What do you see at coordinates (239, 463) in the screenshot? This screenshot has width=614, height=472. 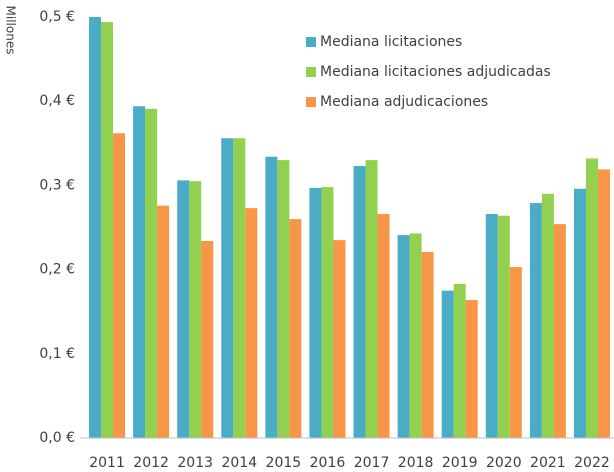 I see `x-tick-label: 2014` at bounding box center [239, 463].